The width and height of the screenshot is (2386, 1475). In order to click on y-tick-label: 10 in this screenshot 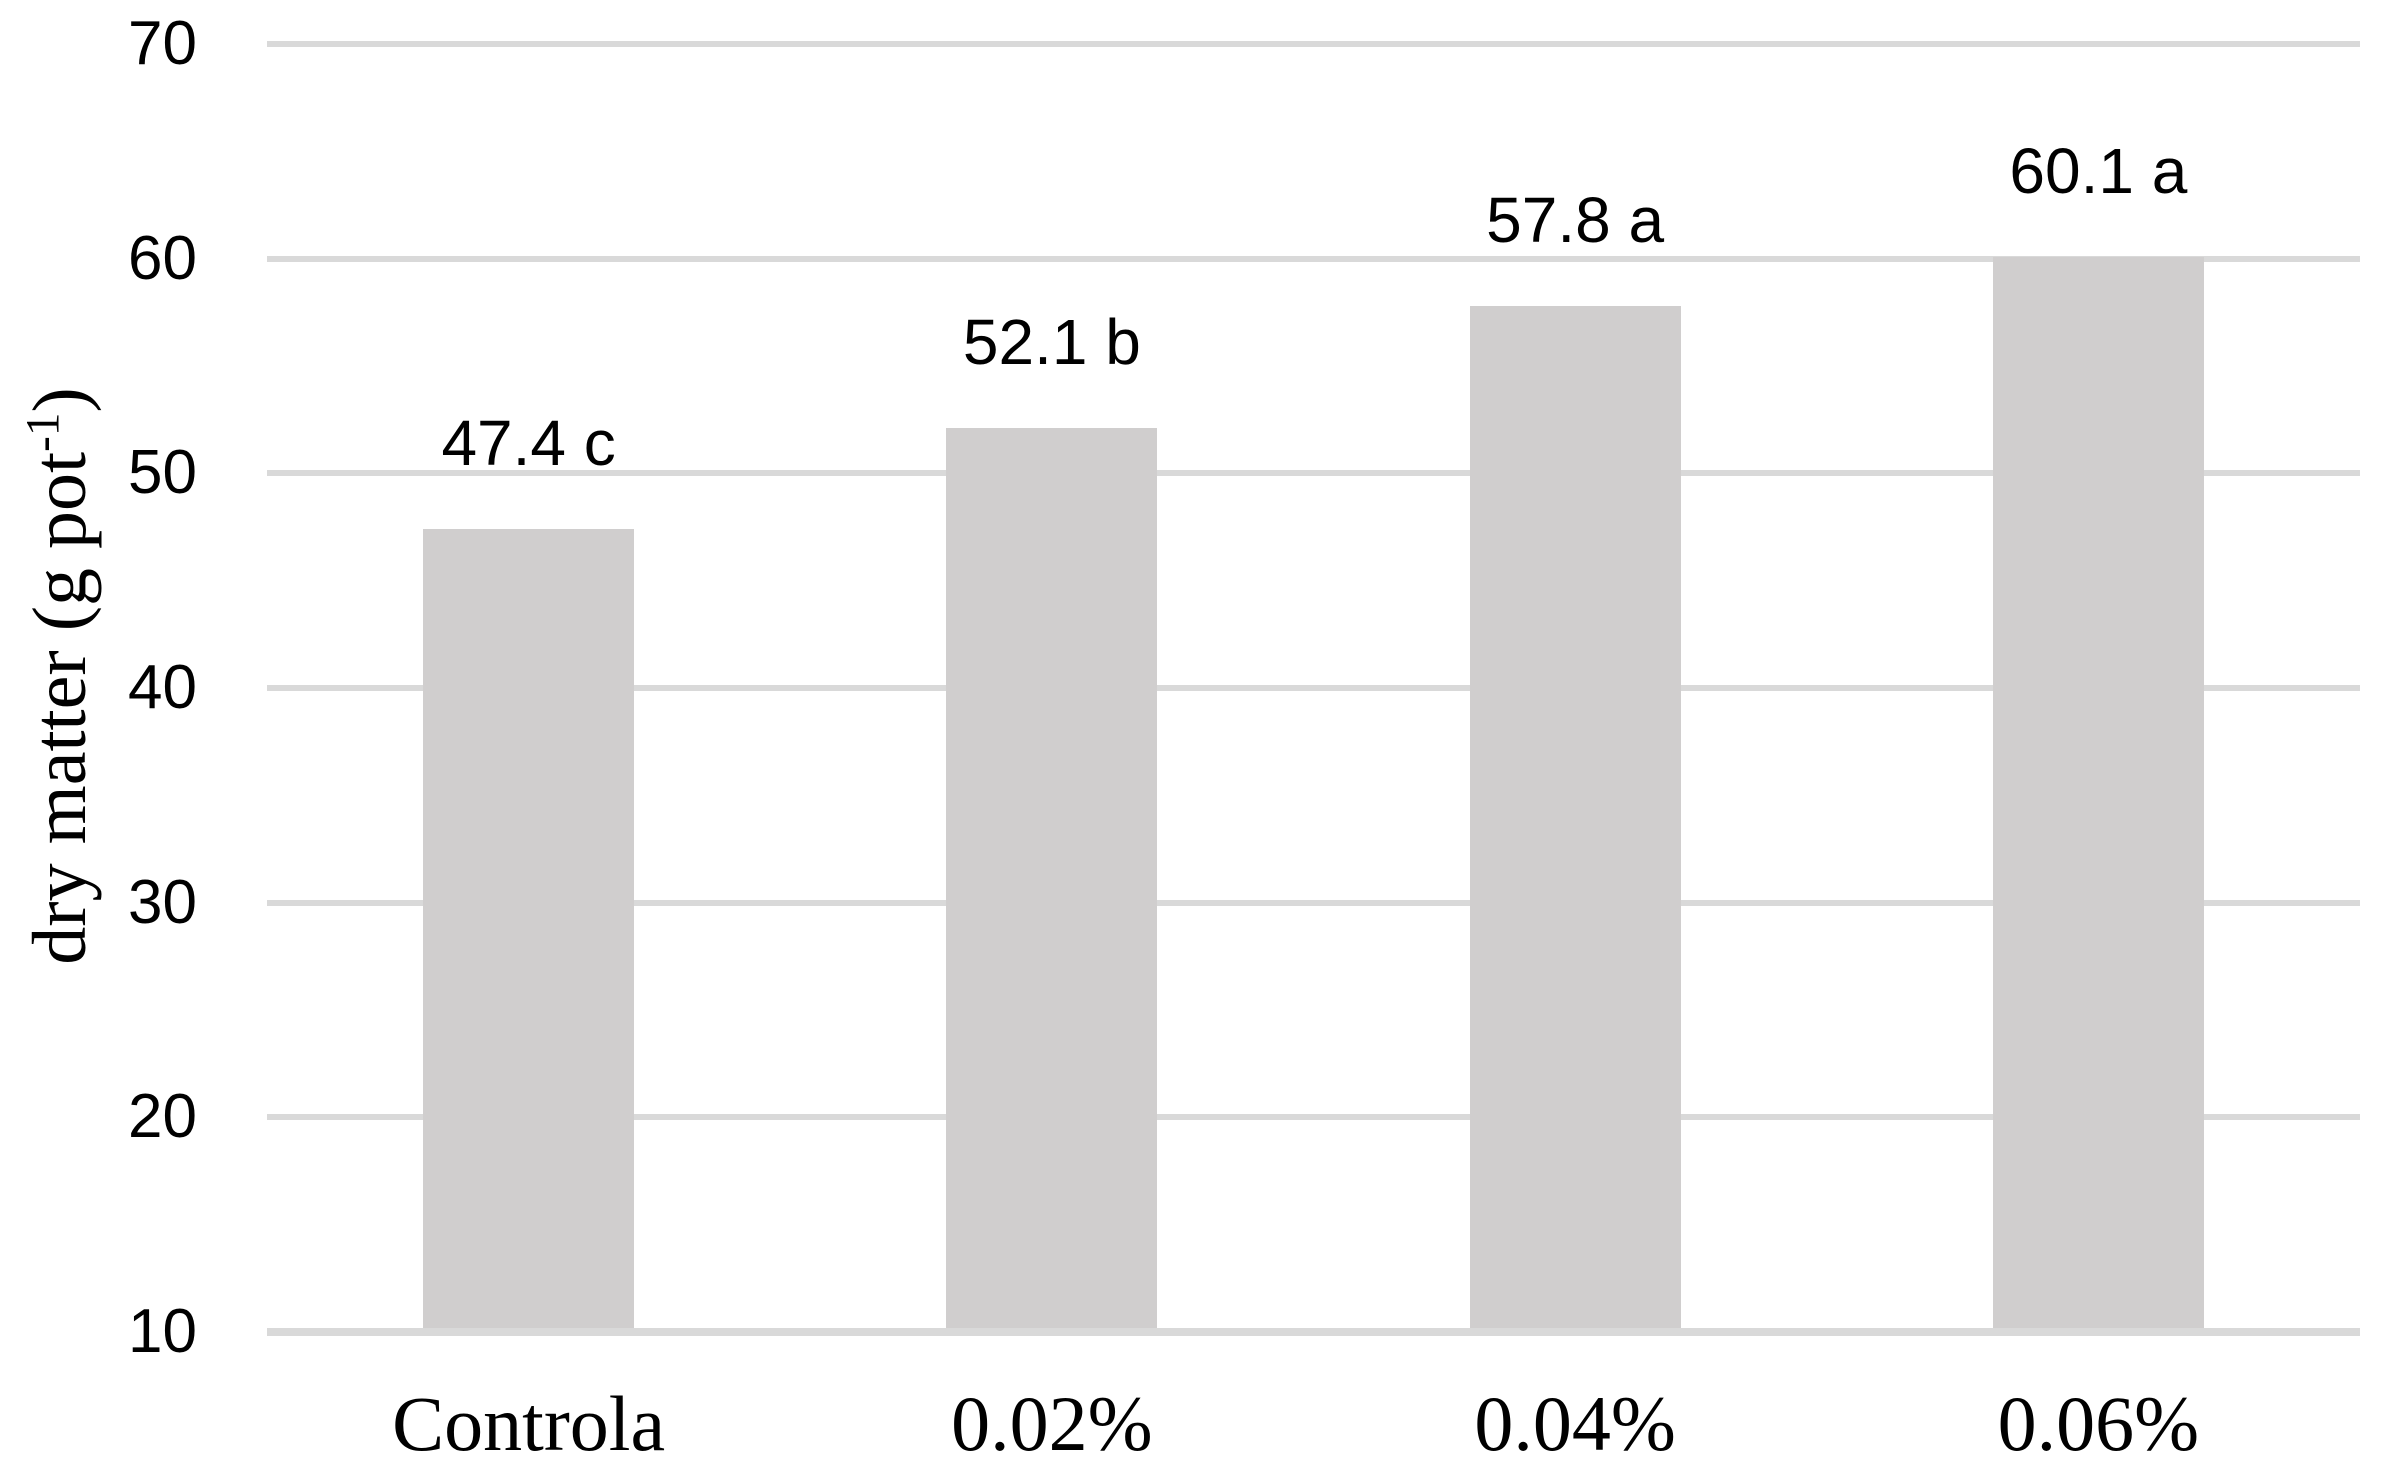, I will do `click(162, 1331)`.